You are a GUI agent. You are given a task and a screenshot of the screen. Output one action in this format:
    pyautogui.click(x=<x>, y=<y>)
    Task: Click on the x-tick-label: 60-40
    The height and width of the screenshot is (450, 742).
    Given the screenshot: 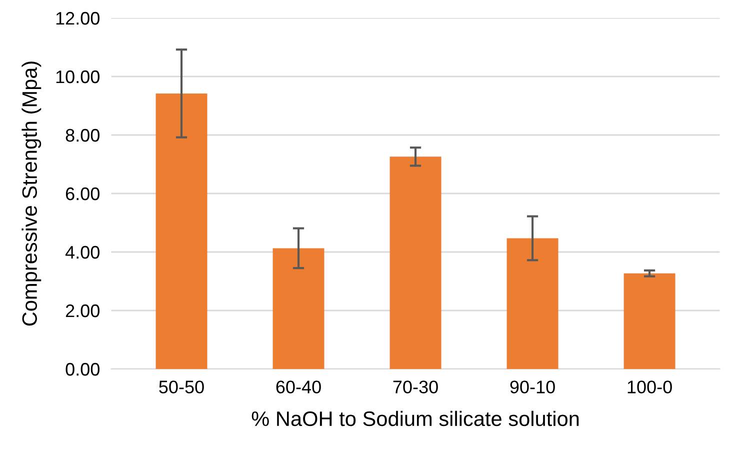 What is the action you would take?
    pyautogui.click(x=298, y=387)
    